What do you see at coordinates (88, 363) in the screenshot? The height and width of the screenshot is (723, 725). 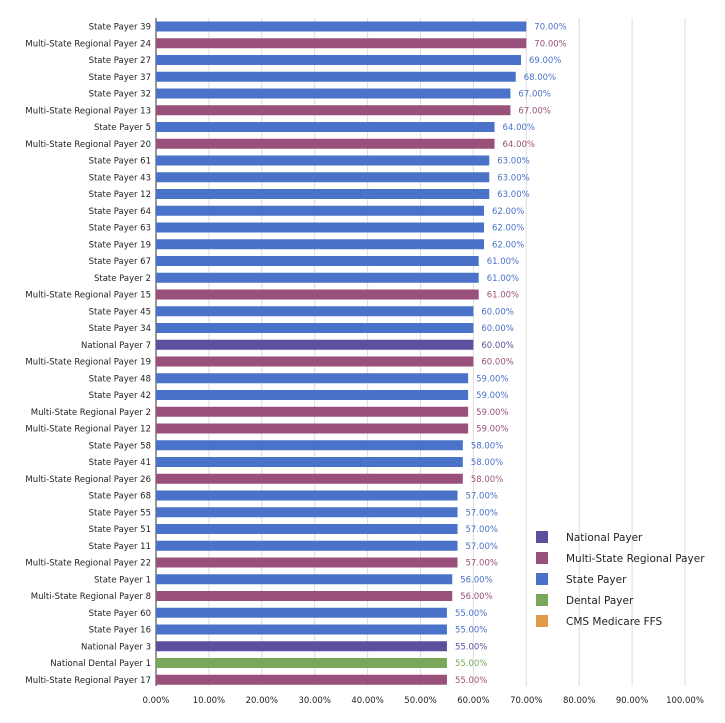 I see `category-label: Multi-State Regional Payer 19` at bounding box center [88, 363].